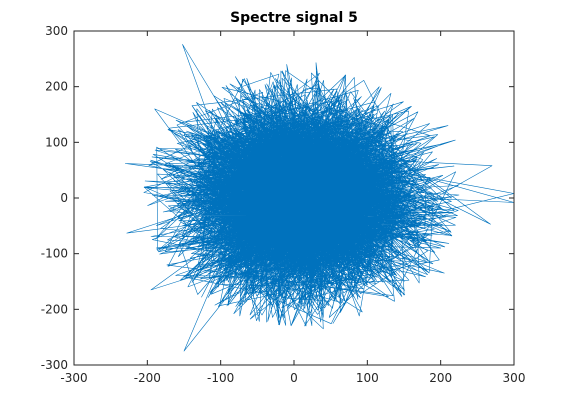  Describe the element at coordinates (54, 309) in the screenshot. I see `y-tick-label: -200` at that location.